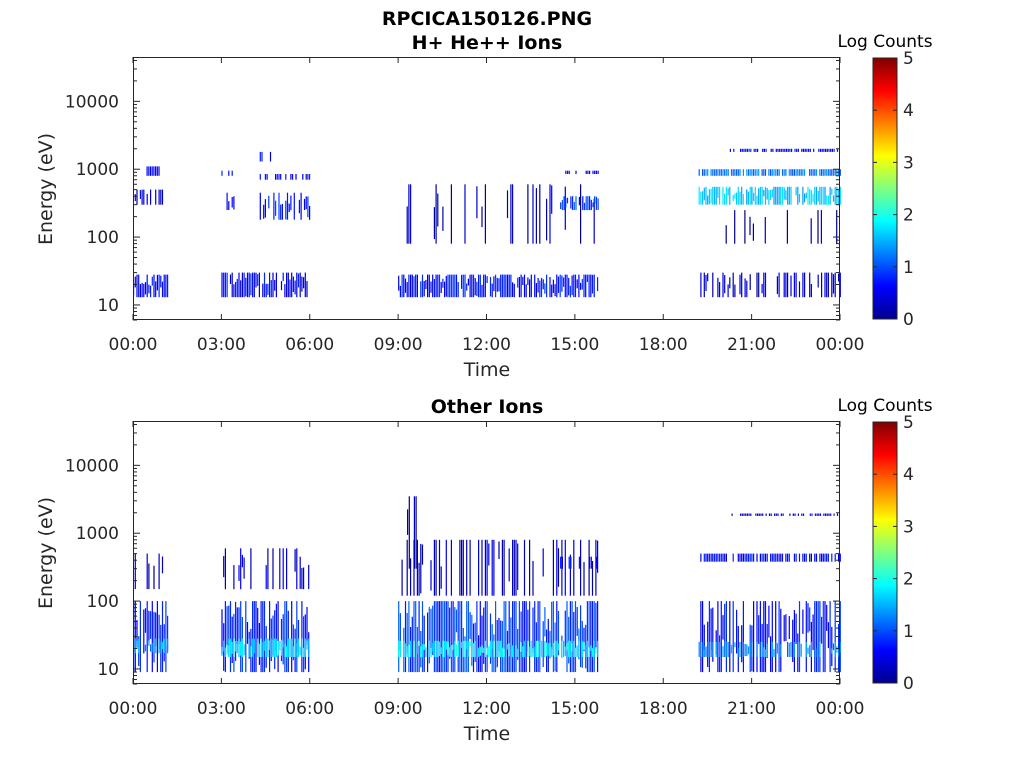 This screenshot has width=1024, height=768. I want to click on colorbar-tick-label: 3, so click(908, 163).